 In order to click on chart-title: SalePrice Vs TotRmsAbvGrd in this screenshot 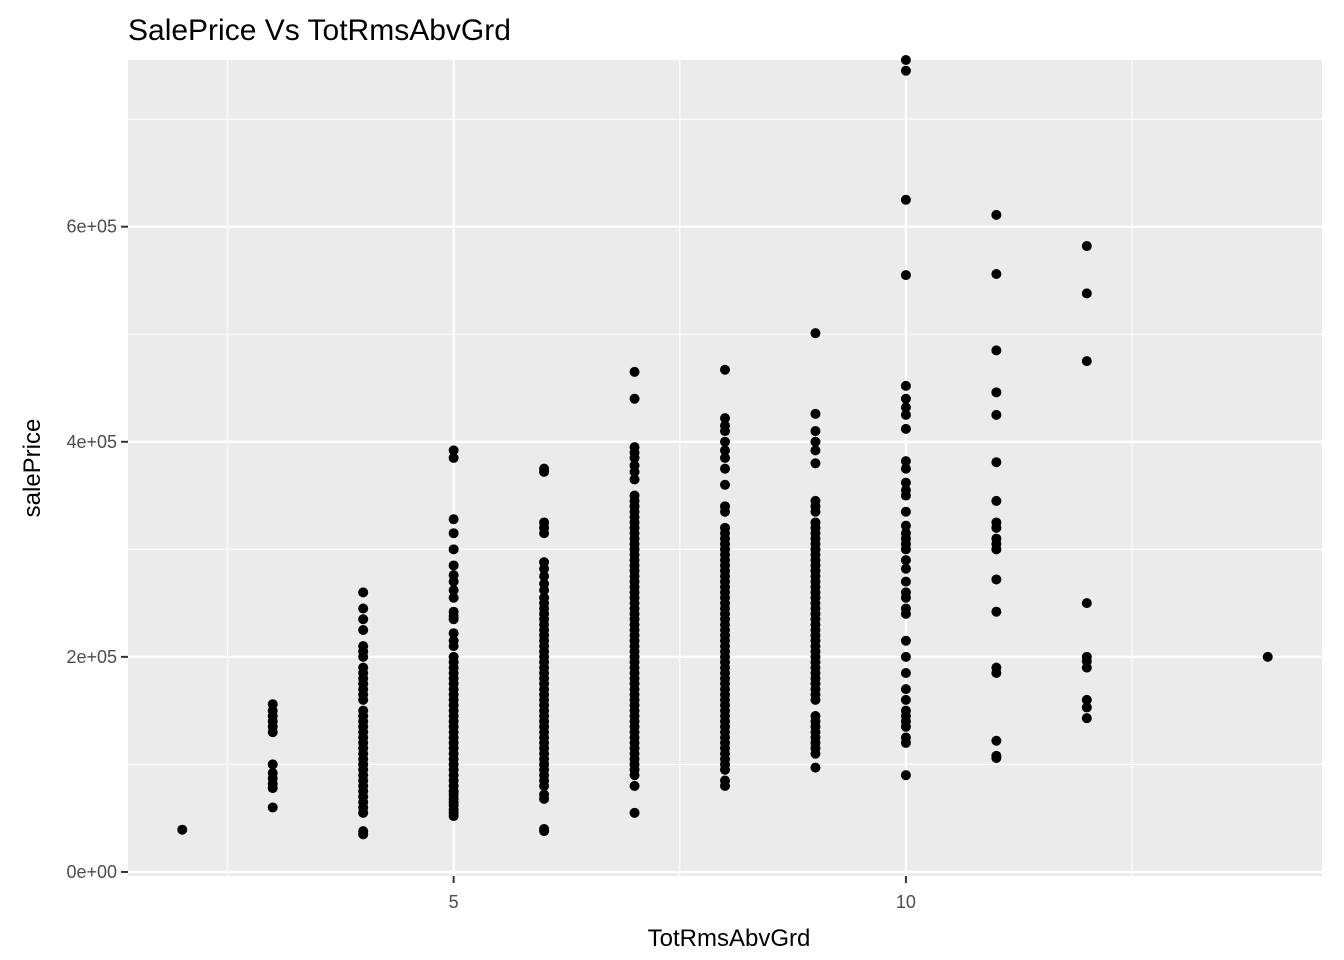, I will do `click(319, 30)`.